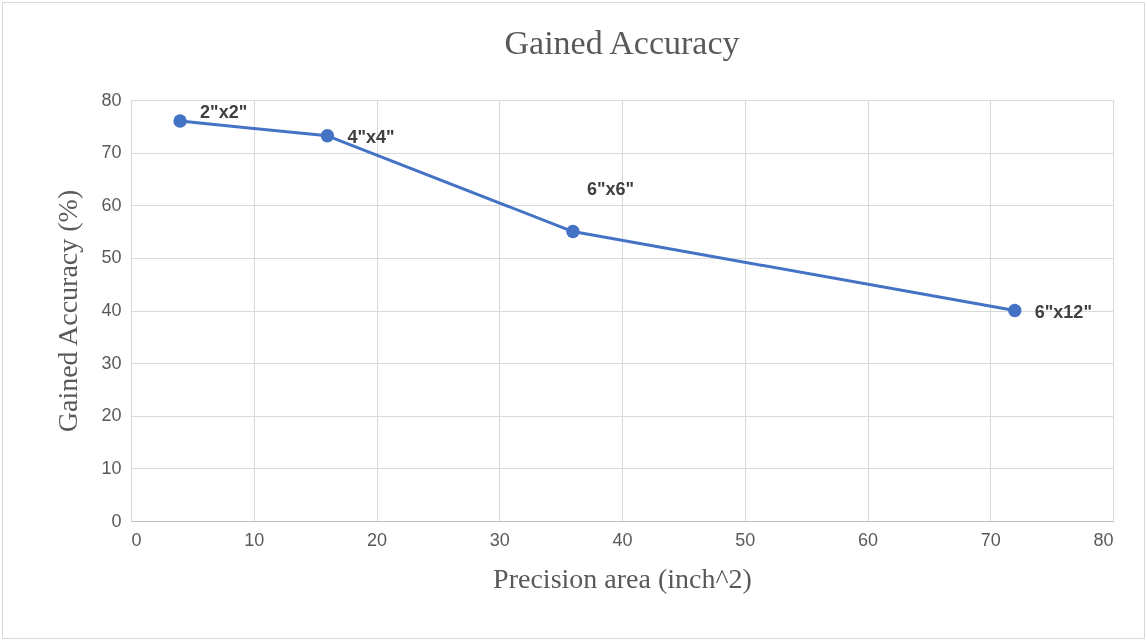 This screenshot has width=1147, height=641. What do you see at coordinates (111, 362) in the screenshot?
I see `y-tick-label: 30` at bounding box center [111, 362].